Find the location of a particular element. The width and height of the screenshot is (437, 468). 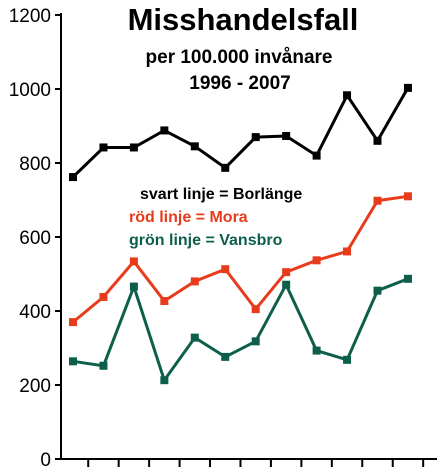

y-tick-label: 0 is located at coordinates (45, 459).